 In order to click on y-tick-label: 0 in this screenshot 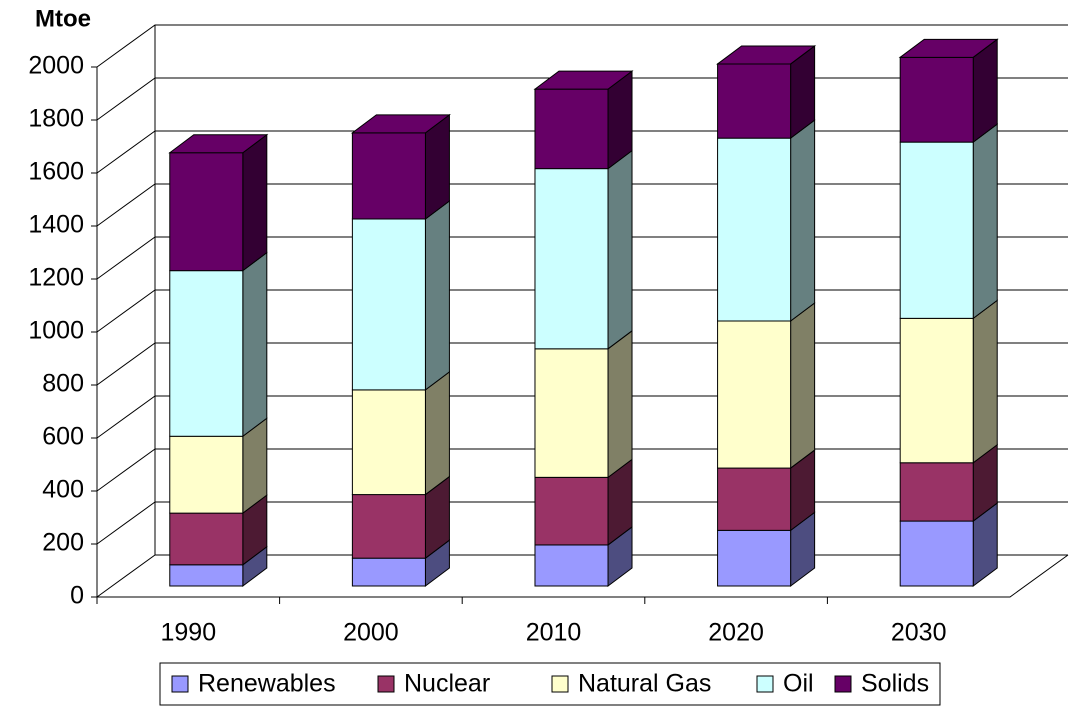, I will do `click(77, 596)`.